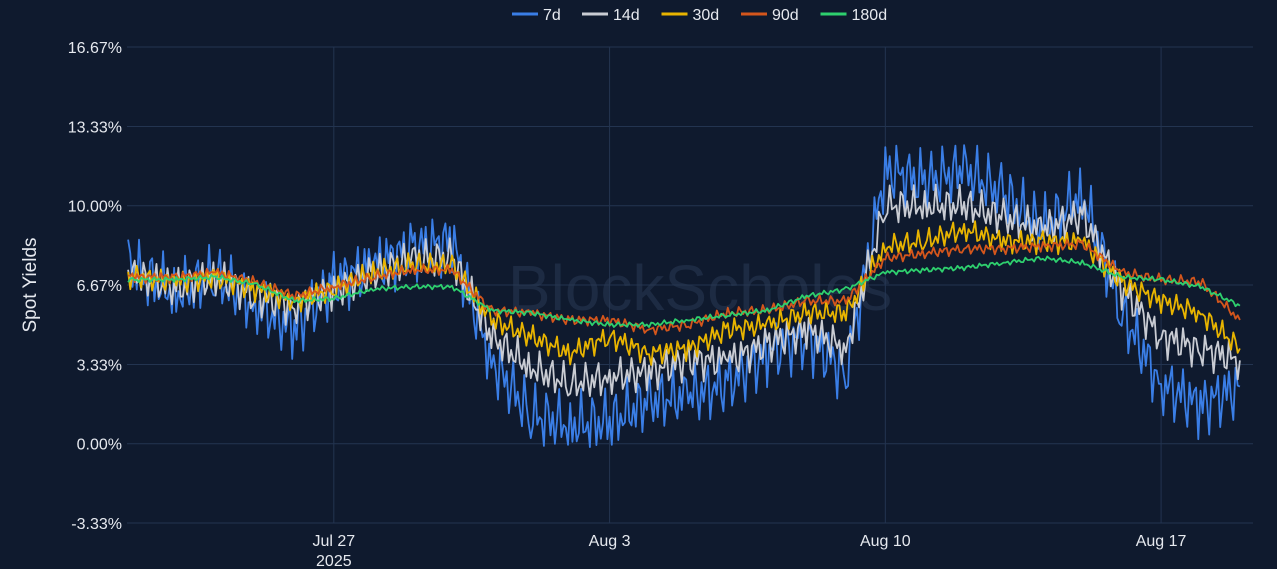 The width and height of the screenshot is (1277, 569). Describe the element at coordinates (1161, 541) in the screenshot. I see `x-tick-label: Aug 17` at that location.